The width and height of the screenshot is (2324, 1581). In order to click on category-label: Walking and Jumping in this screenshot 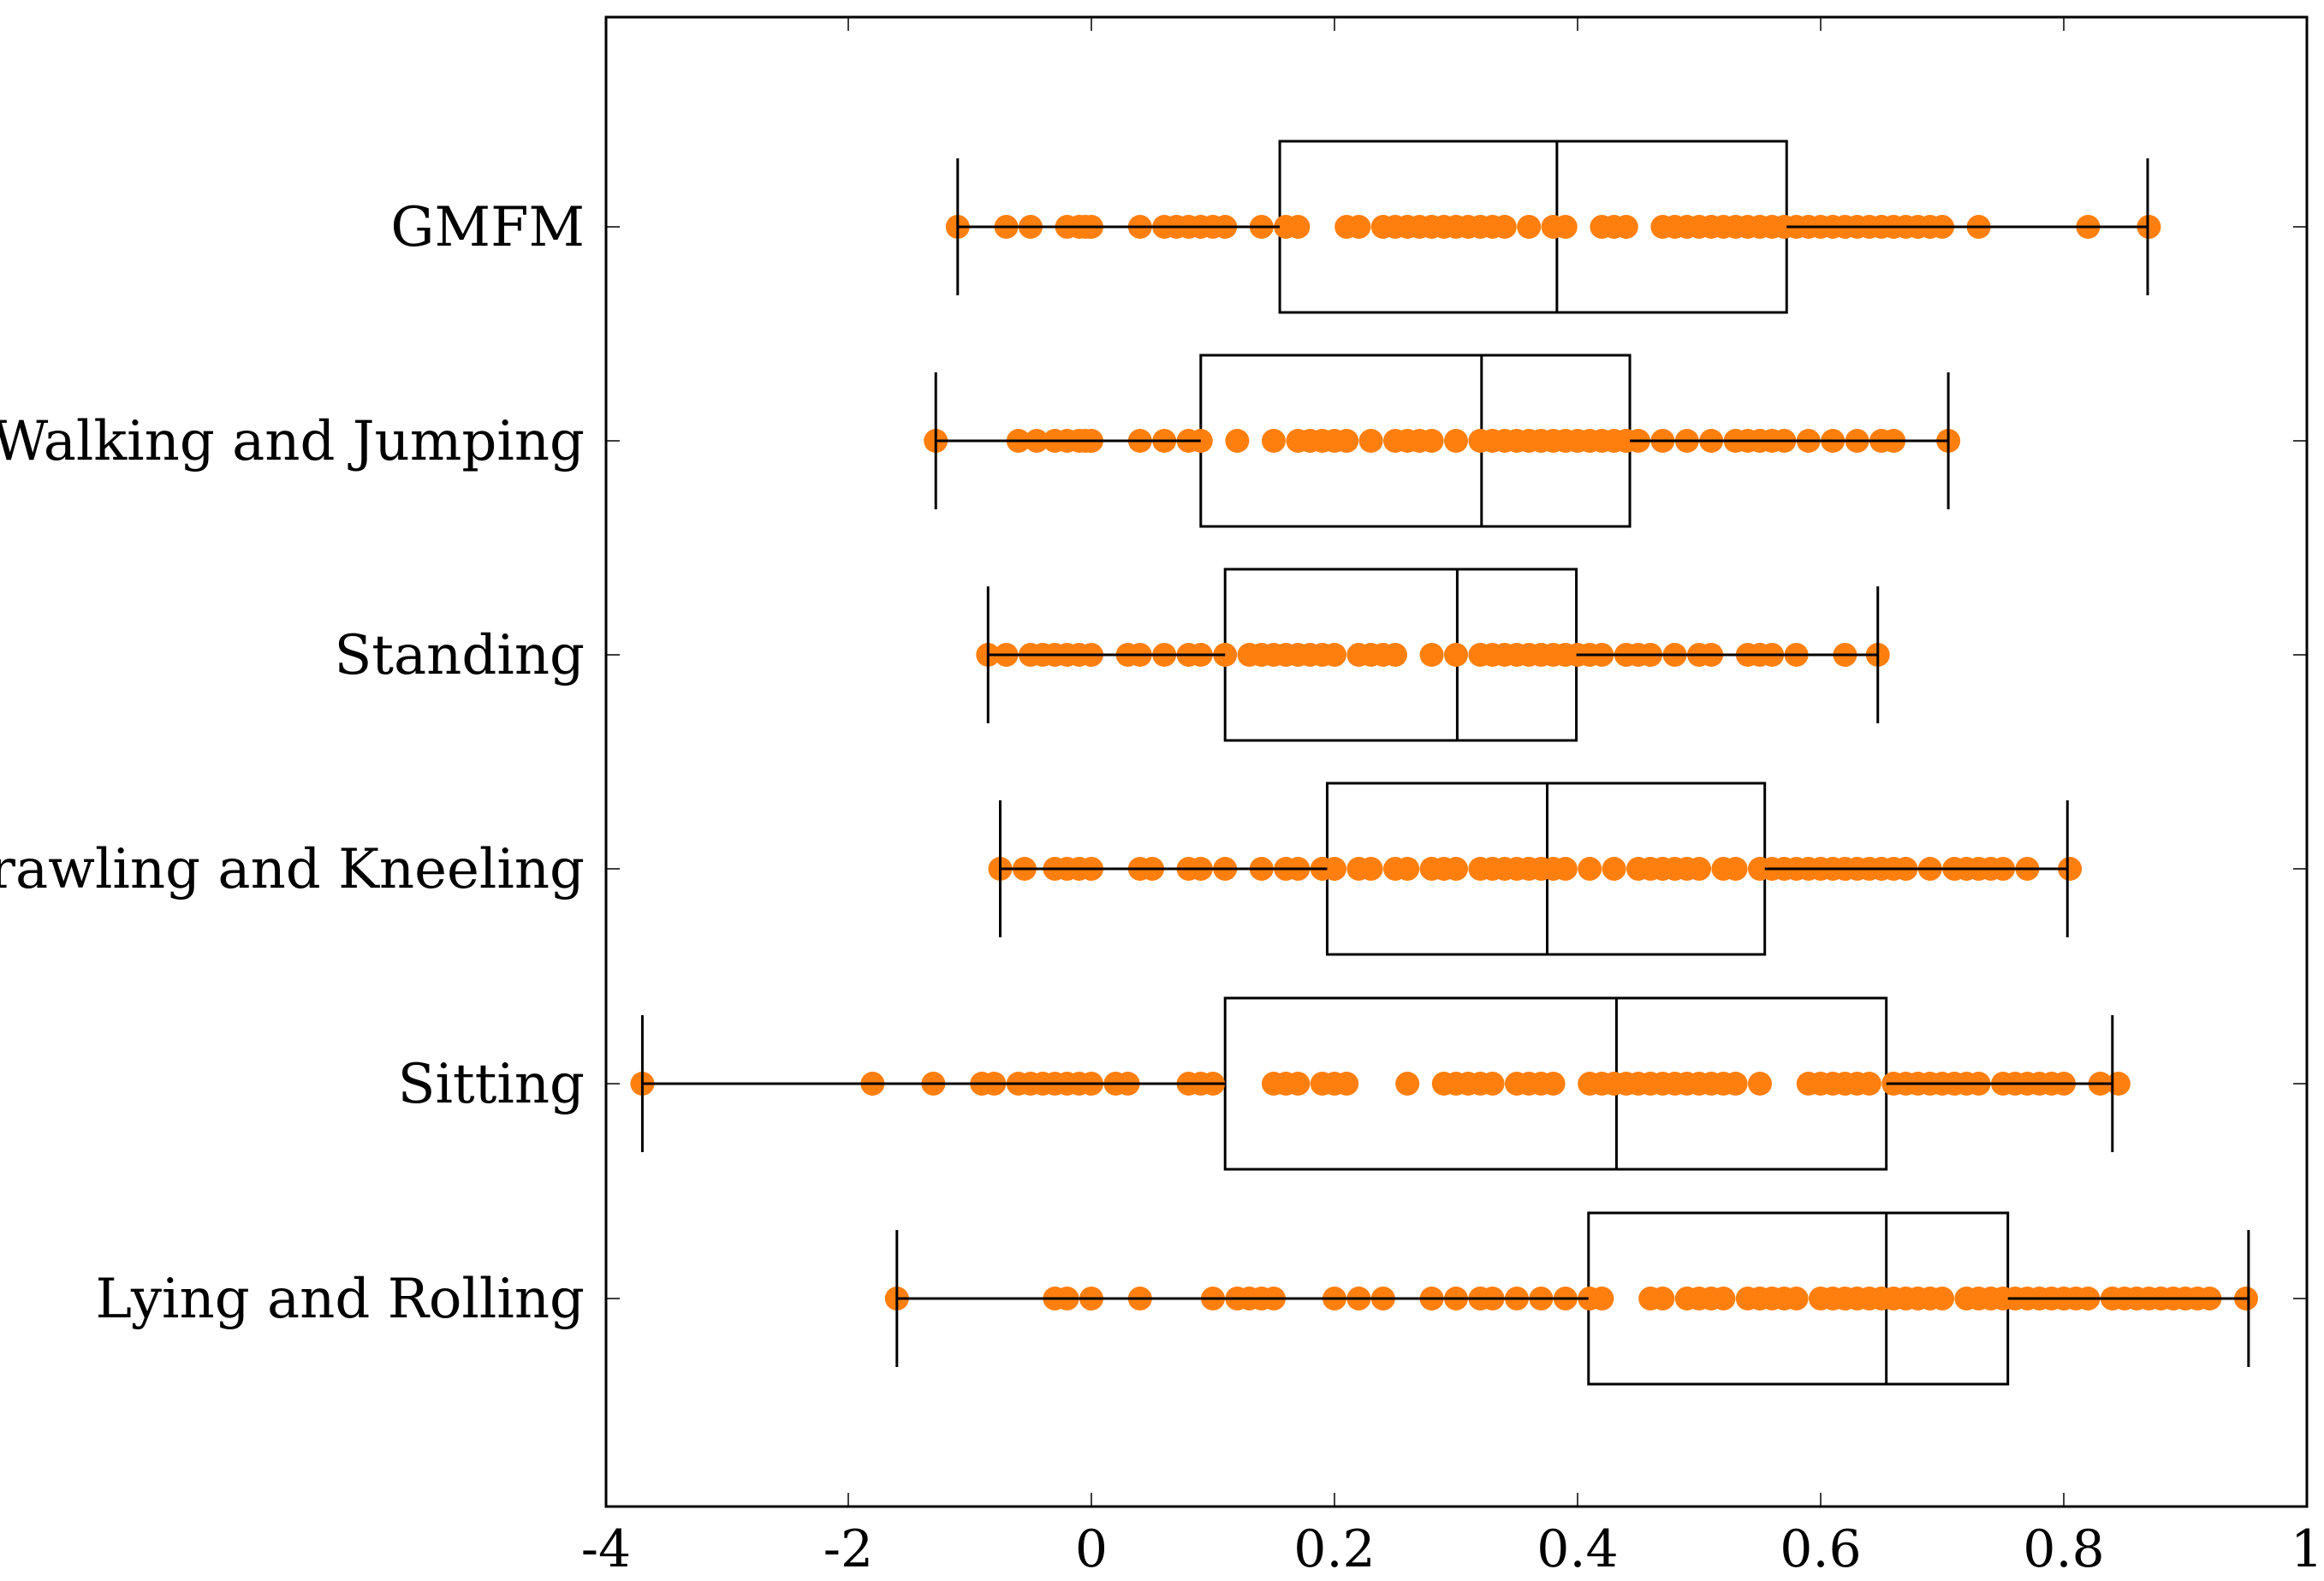, I will do `click(292, 441)`.